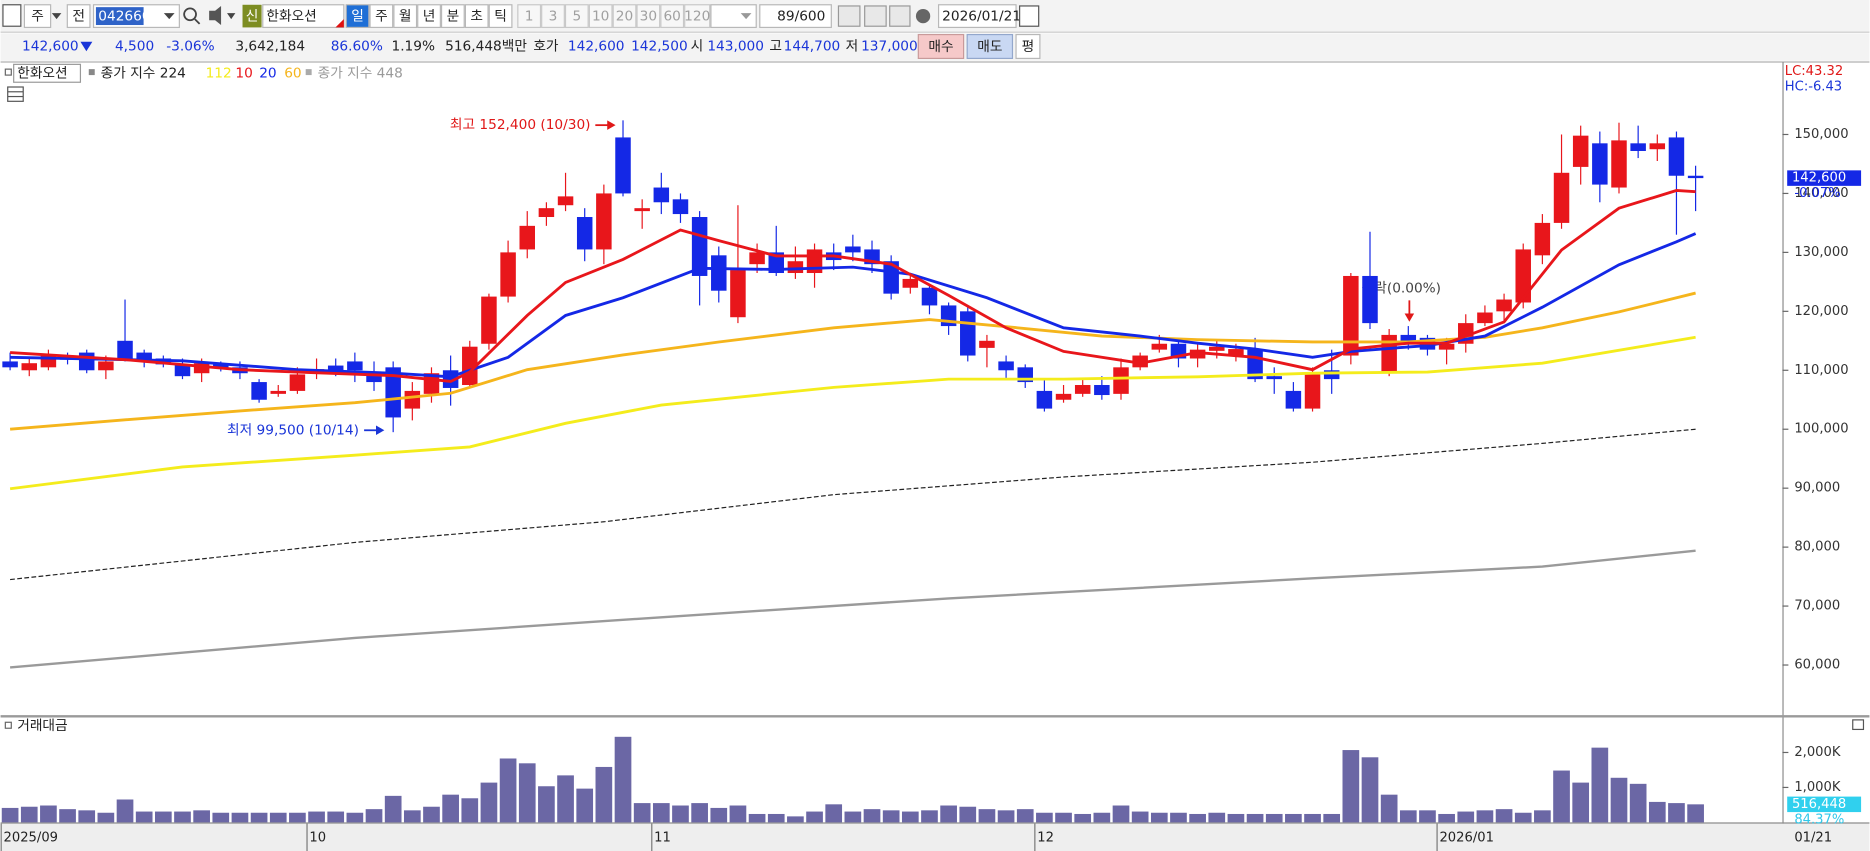  I want to click on count-input, so click(795, 16).